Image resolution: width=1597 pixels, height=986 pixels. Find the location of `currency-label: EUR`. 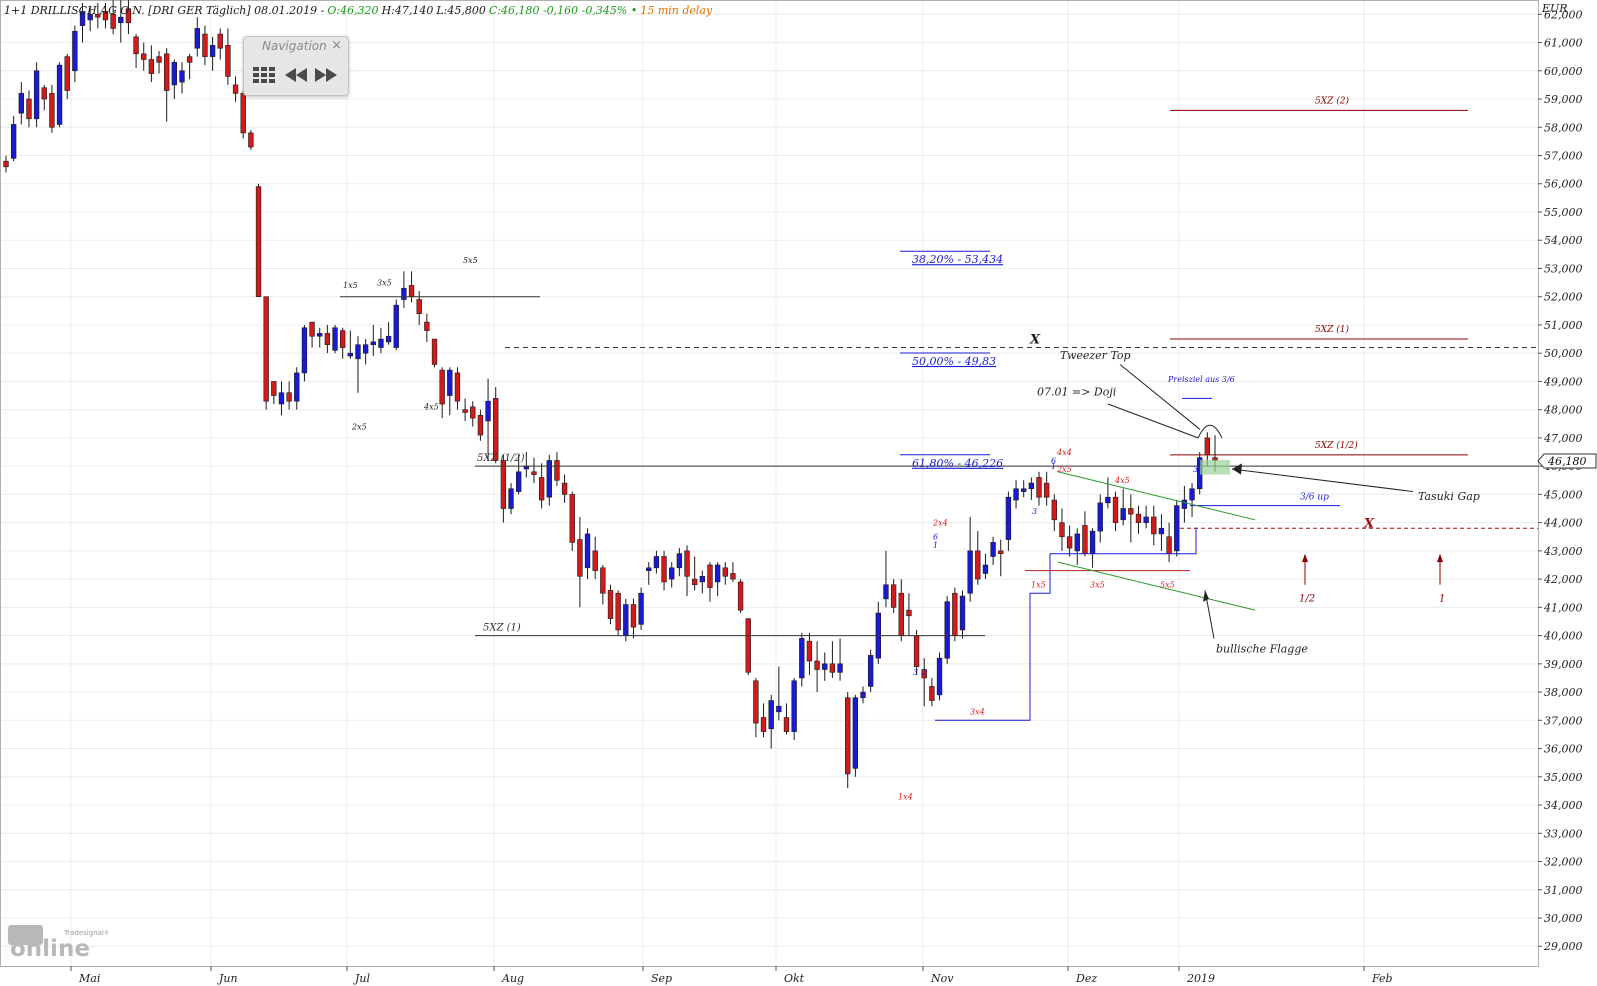

currency-label: EUR is located at coordinates (1554, 8).